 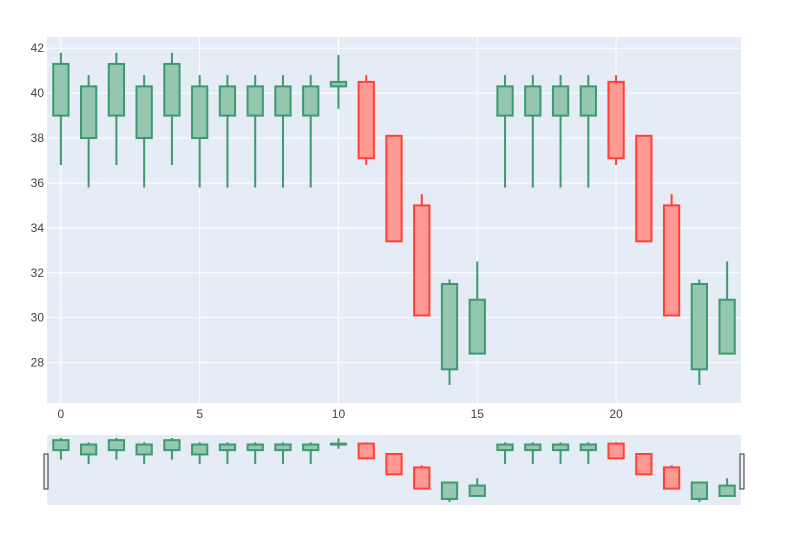 What do you see at coordinates (38, 183) in the screenshot?
I see `y-tick-label: 36` at bounding box center [38, 183].